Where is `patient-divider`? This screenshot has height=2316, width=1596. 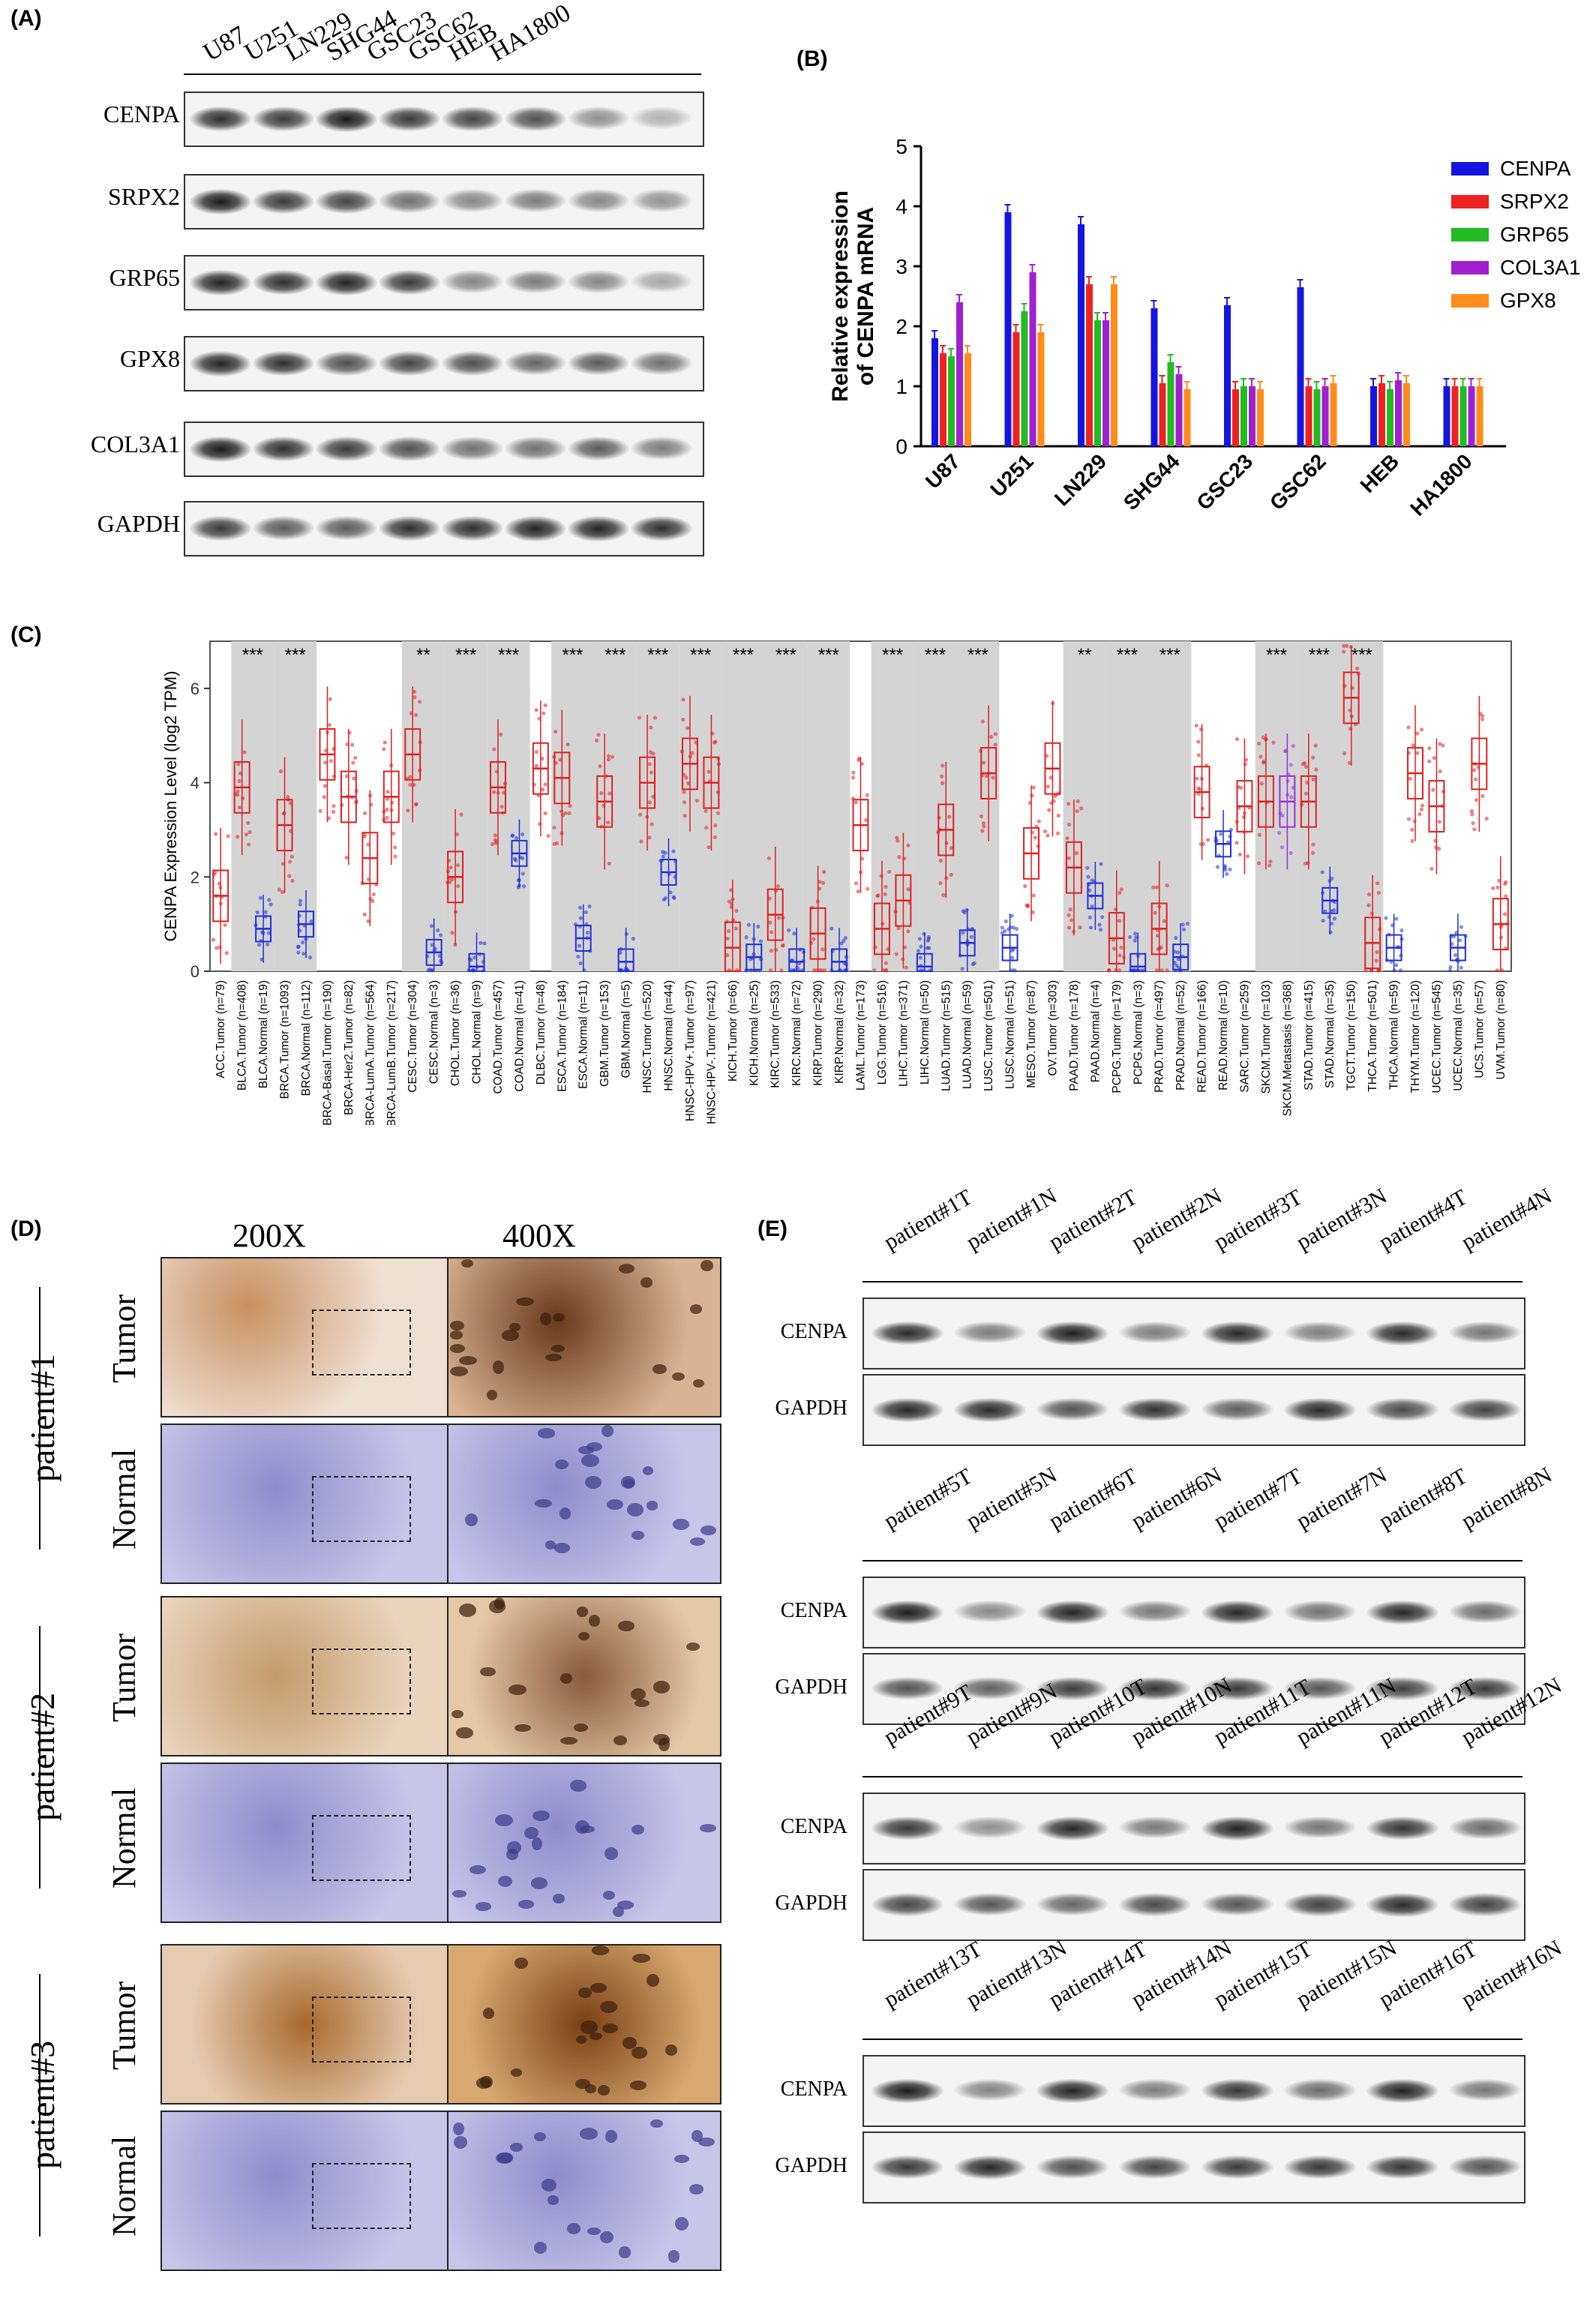 patient-divider is located at coordinates (39, 1418).